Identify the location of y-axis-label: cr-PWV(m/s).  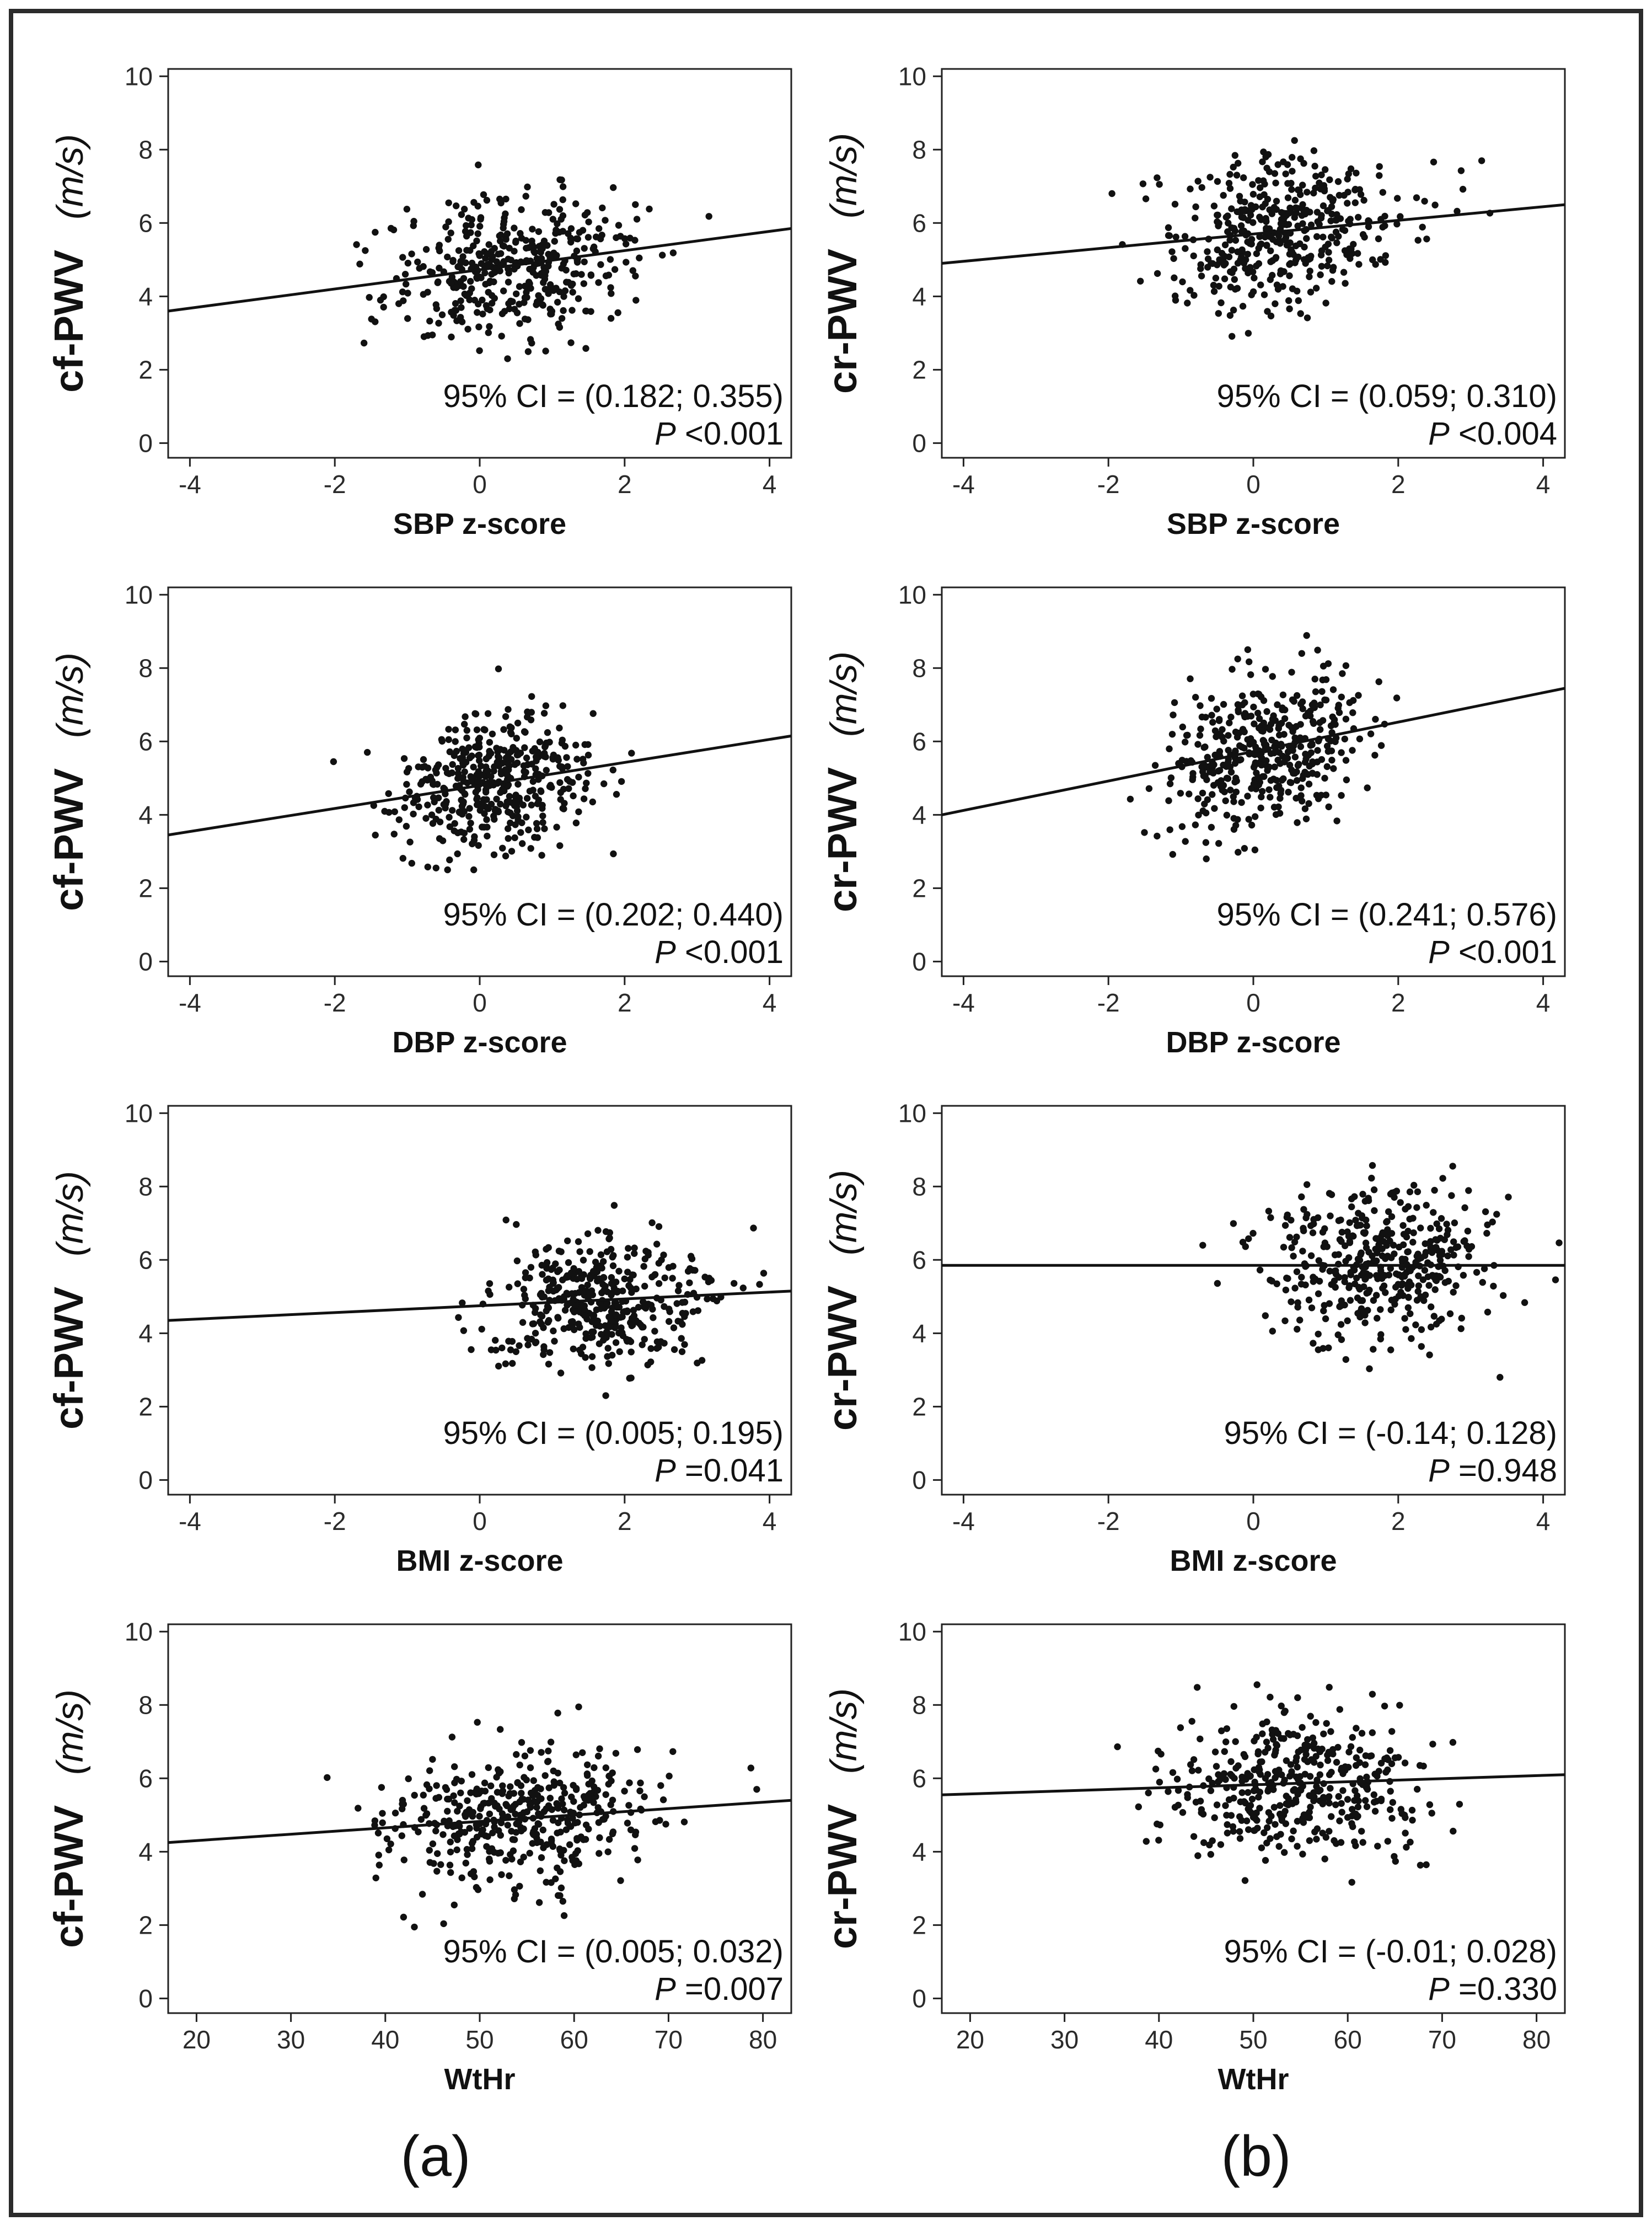
(842, 781).